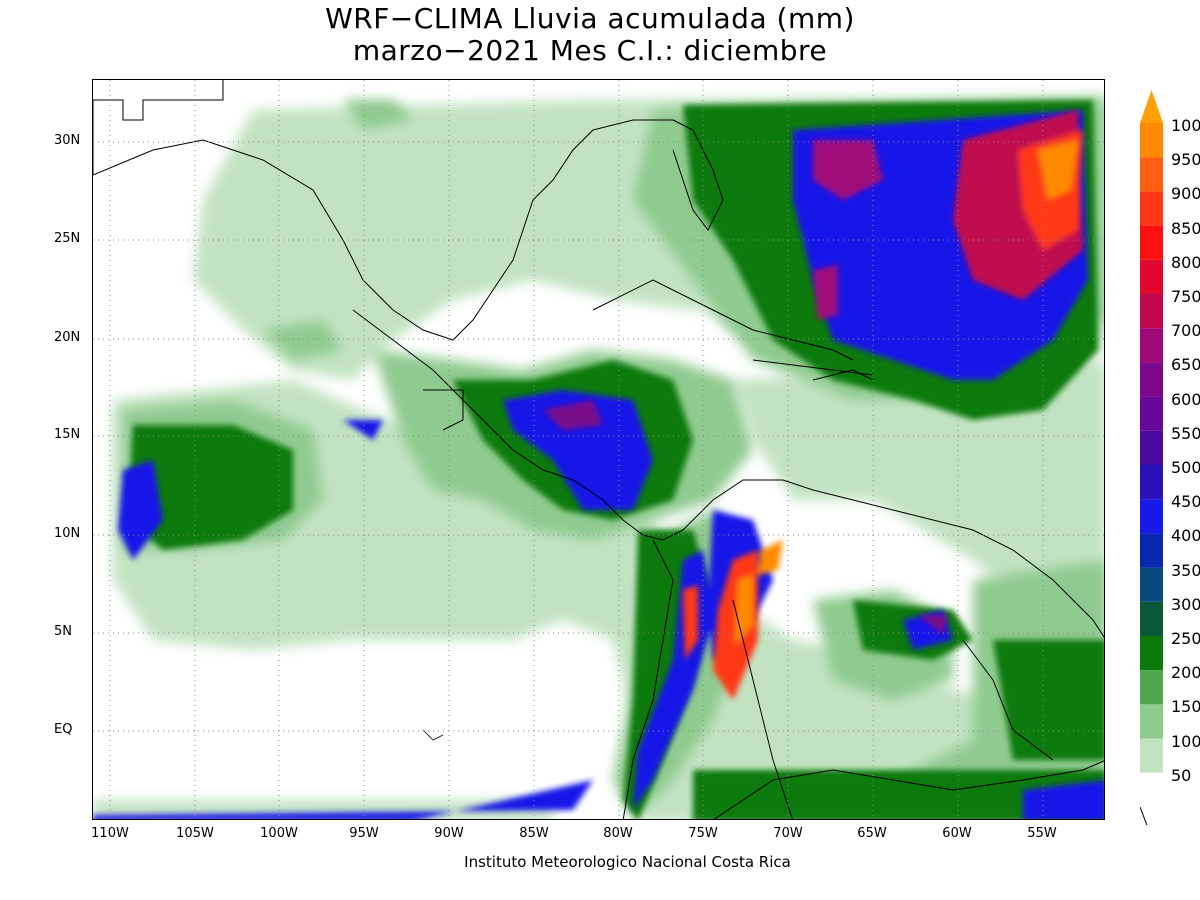 Image resolution: width=1200 pixels, height=900 pixels. Describe the element at coordinates (63, 631) in the screenshot. I see `lat-label-5n: 5N` at that location.